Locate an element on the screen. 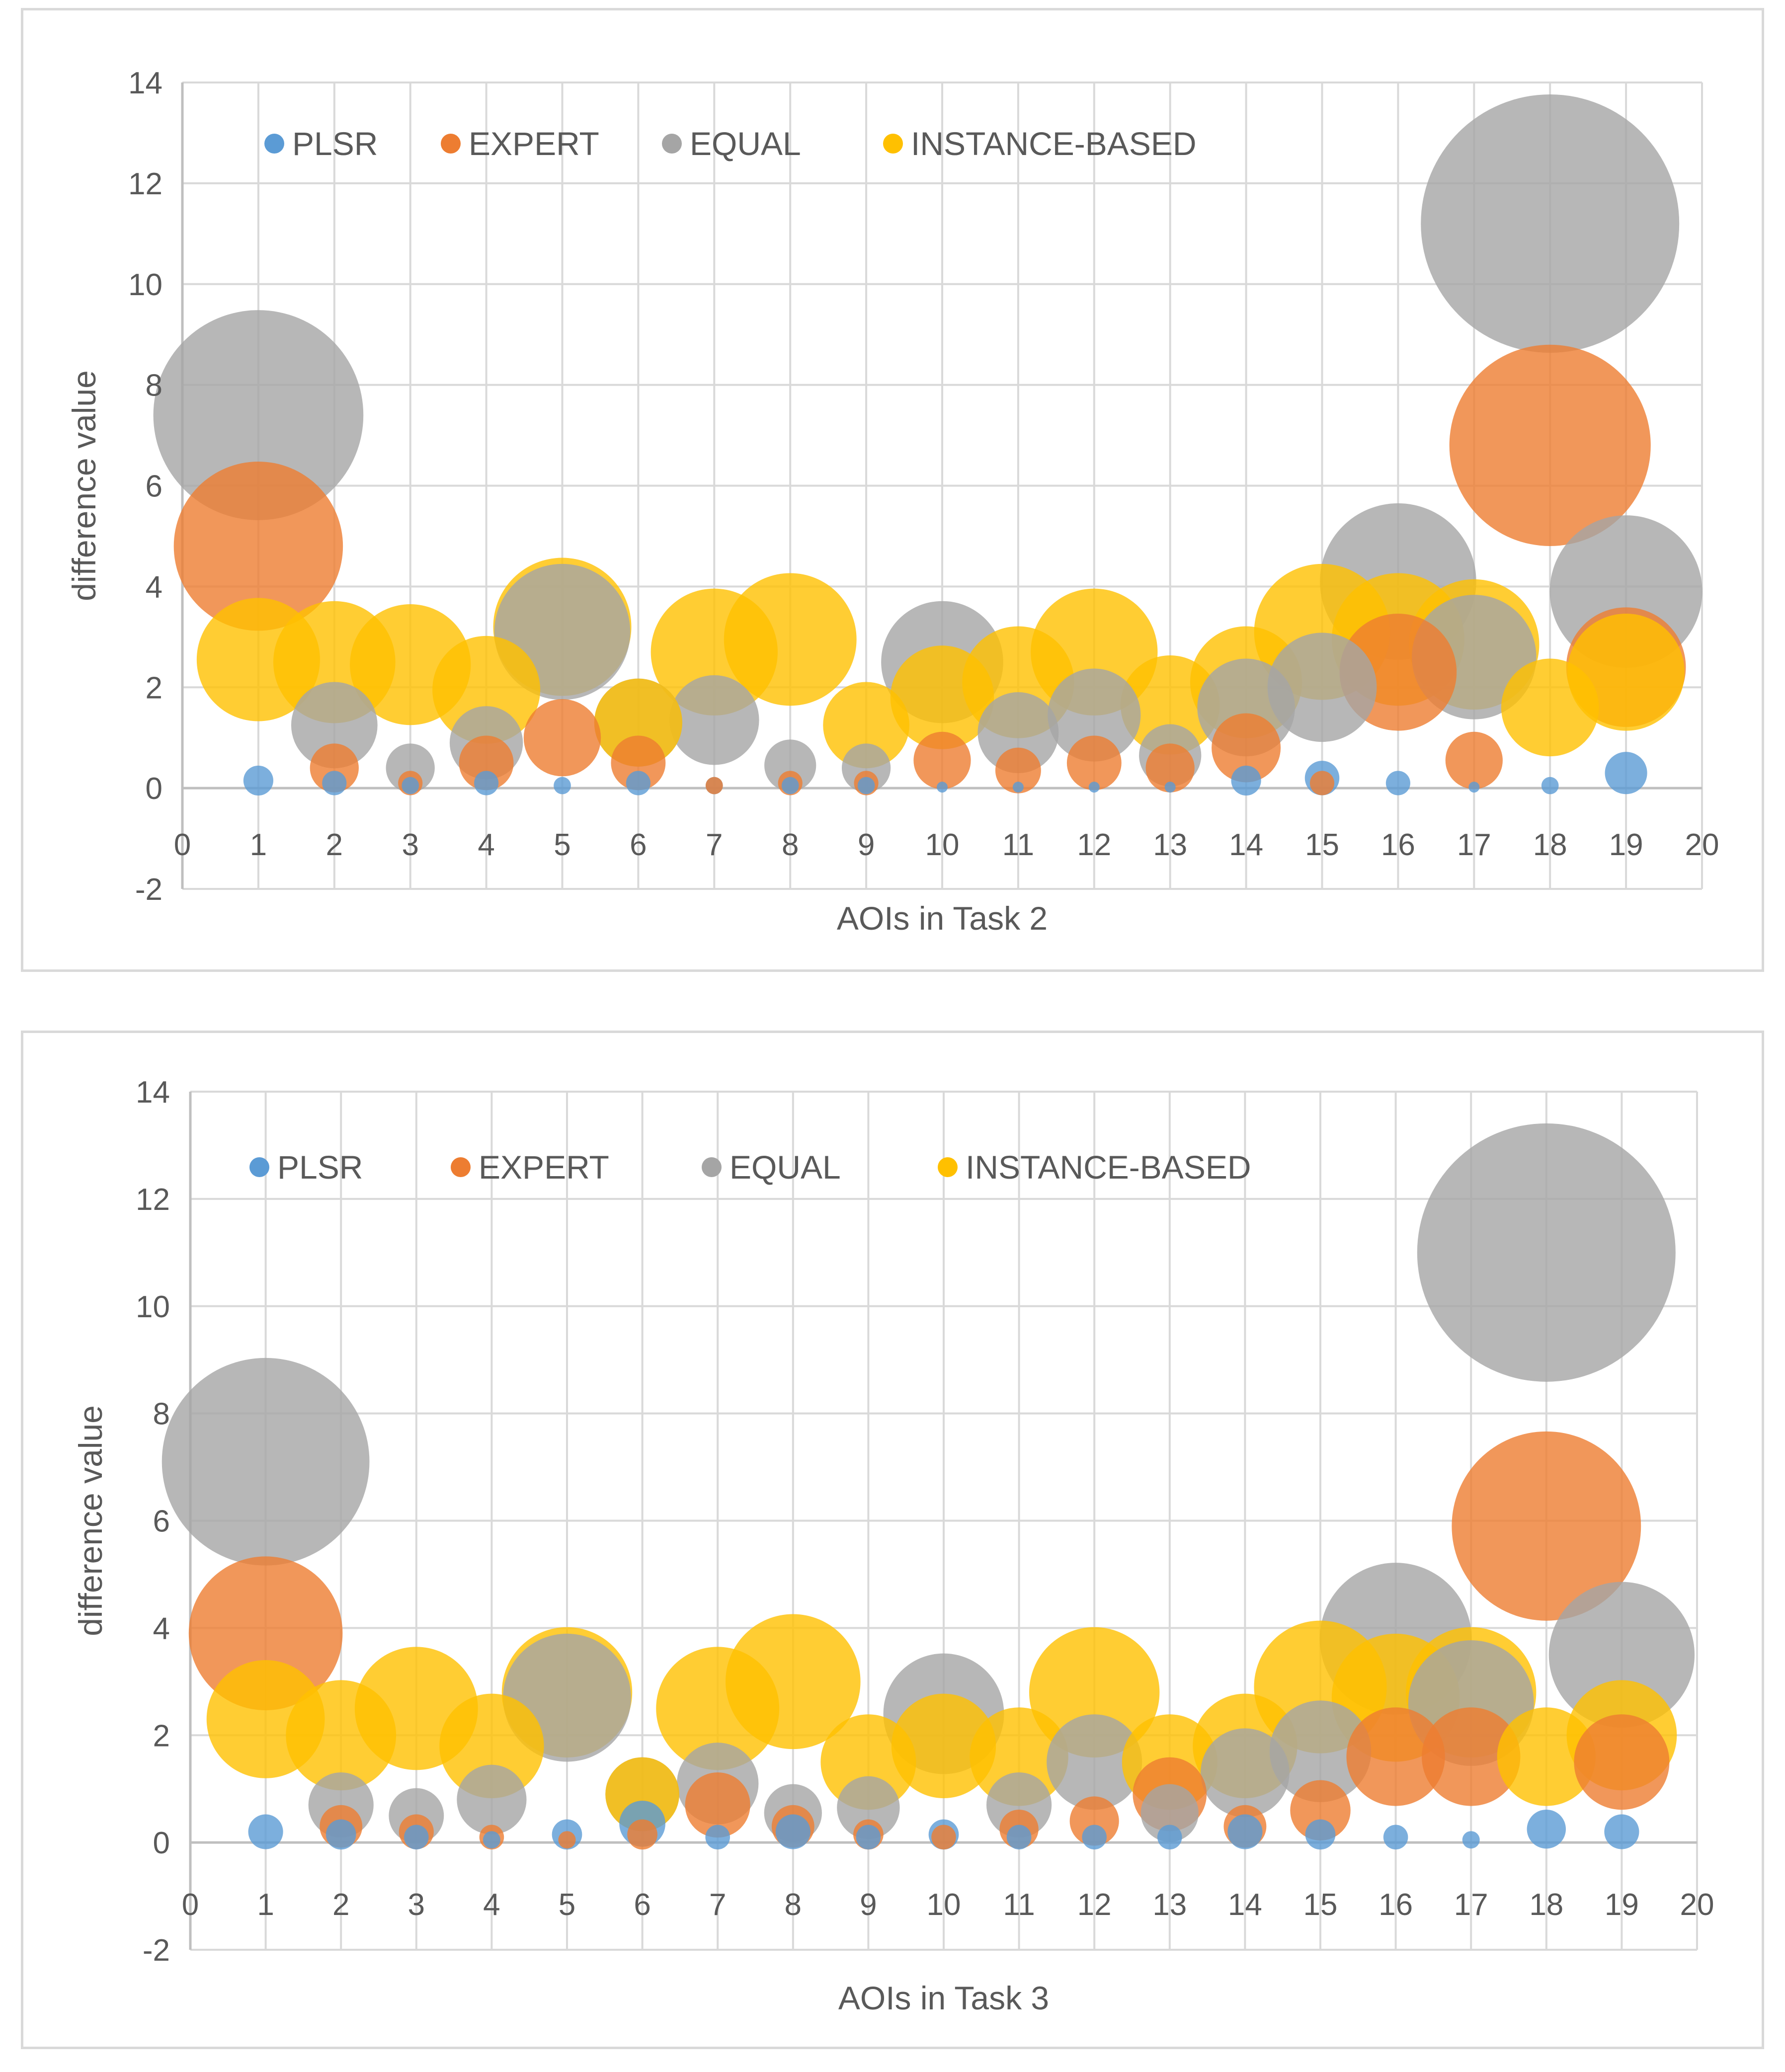 The image size is (1785, 2072). x-axis-title: AOIs in Task 3 is located at coordinates (943, 1998).